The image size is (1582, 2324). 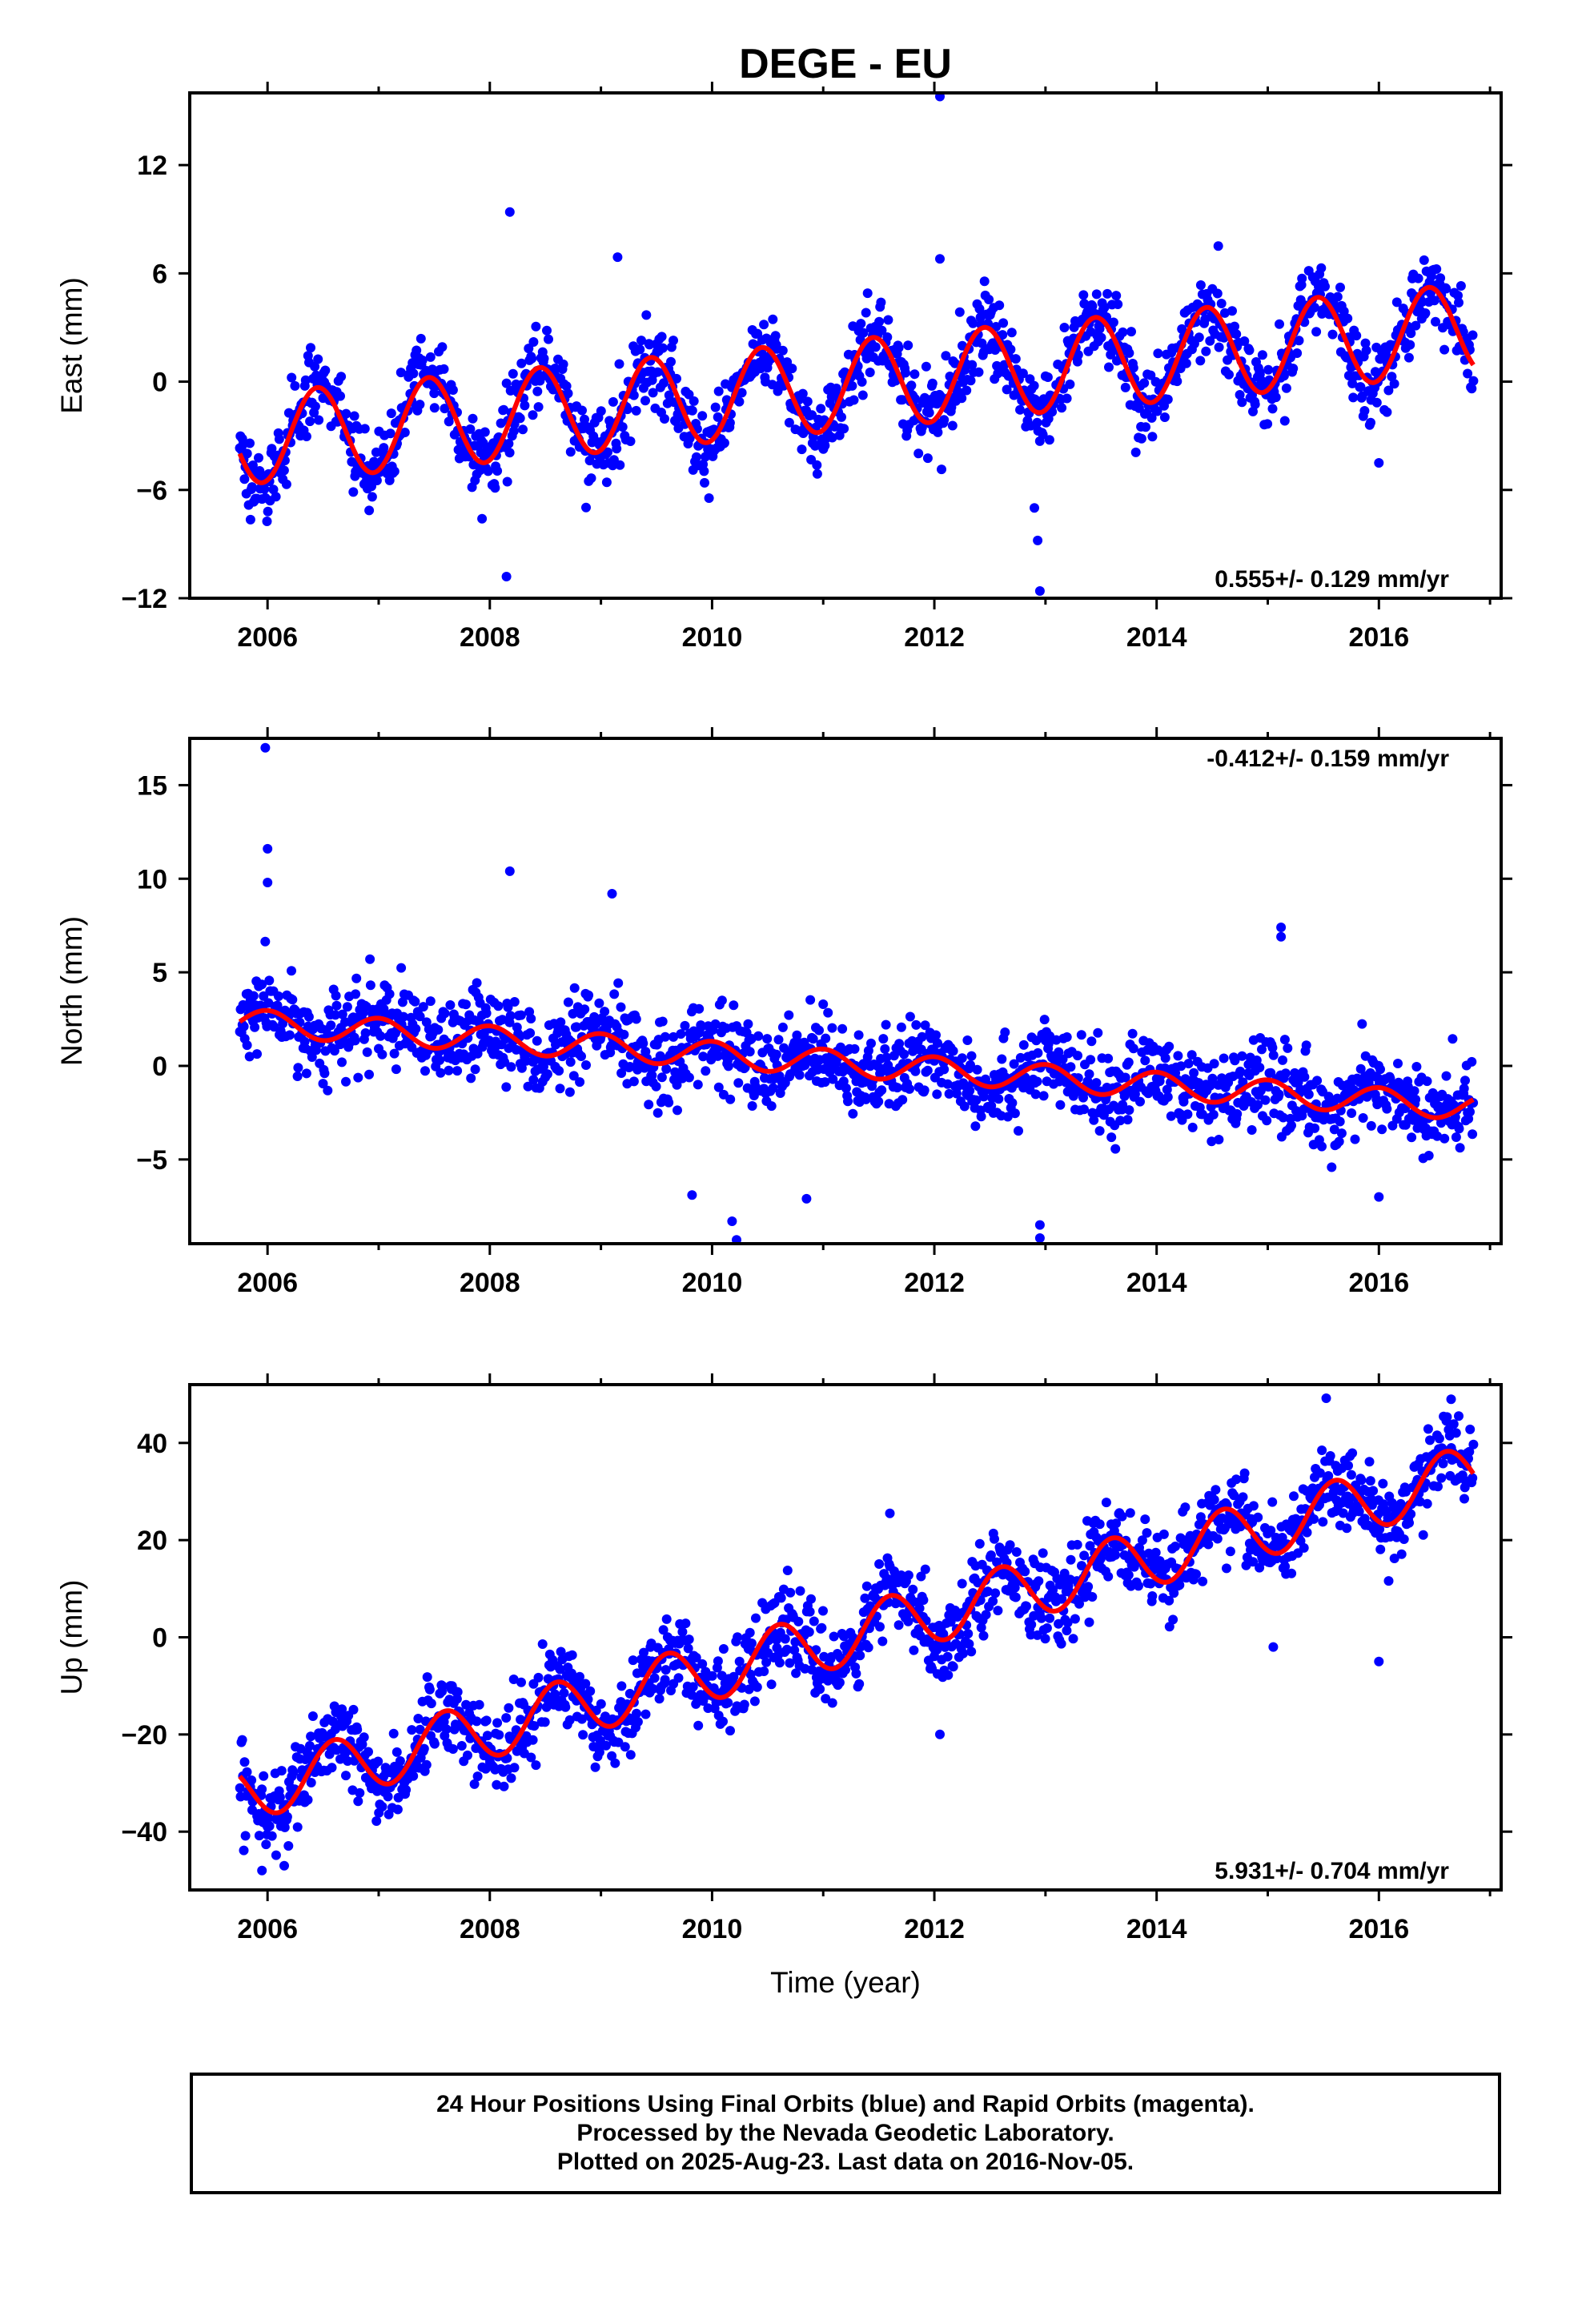 What do you see at coordinates (1328, 759) in the screenshot?
I see `rate-annotation: -0.412+/- 0.159 mm/yr` at bounding box center [1328, 759].